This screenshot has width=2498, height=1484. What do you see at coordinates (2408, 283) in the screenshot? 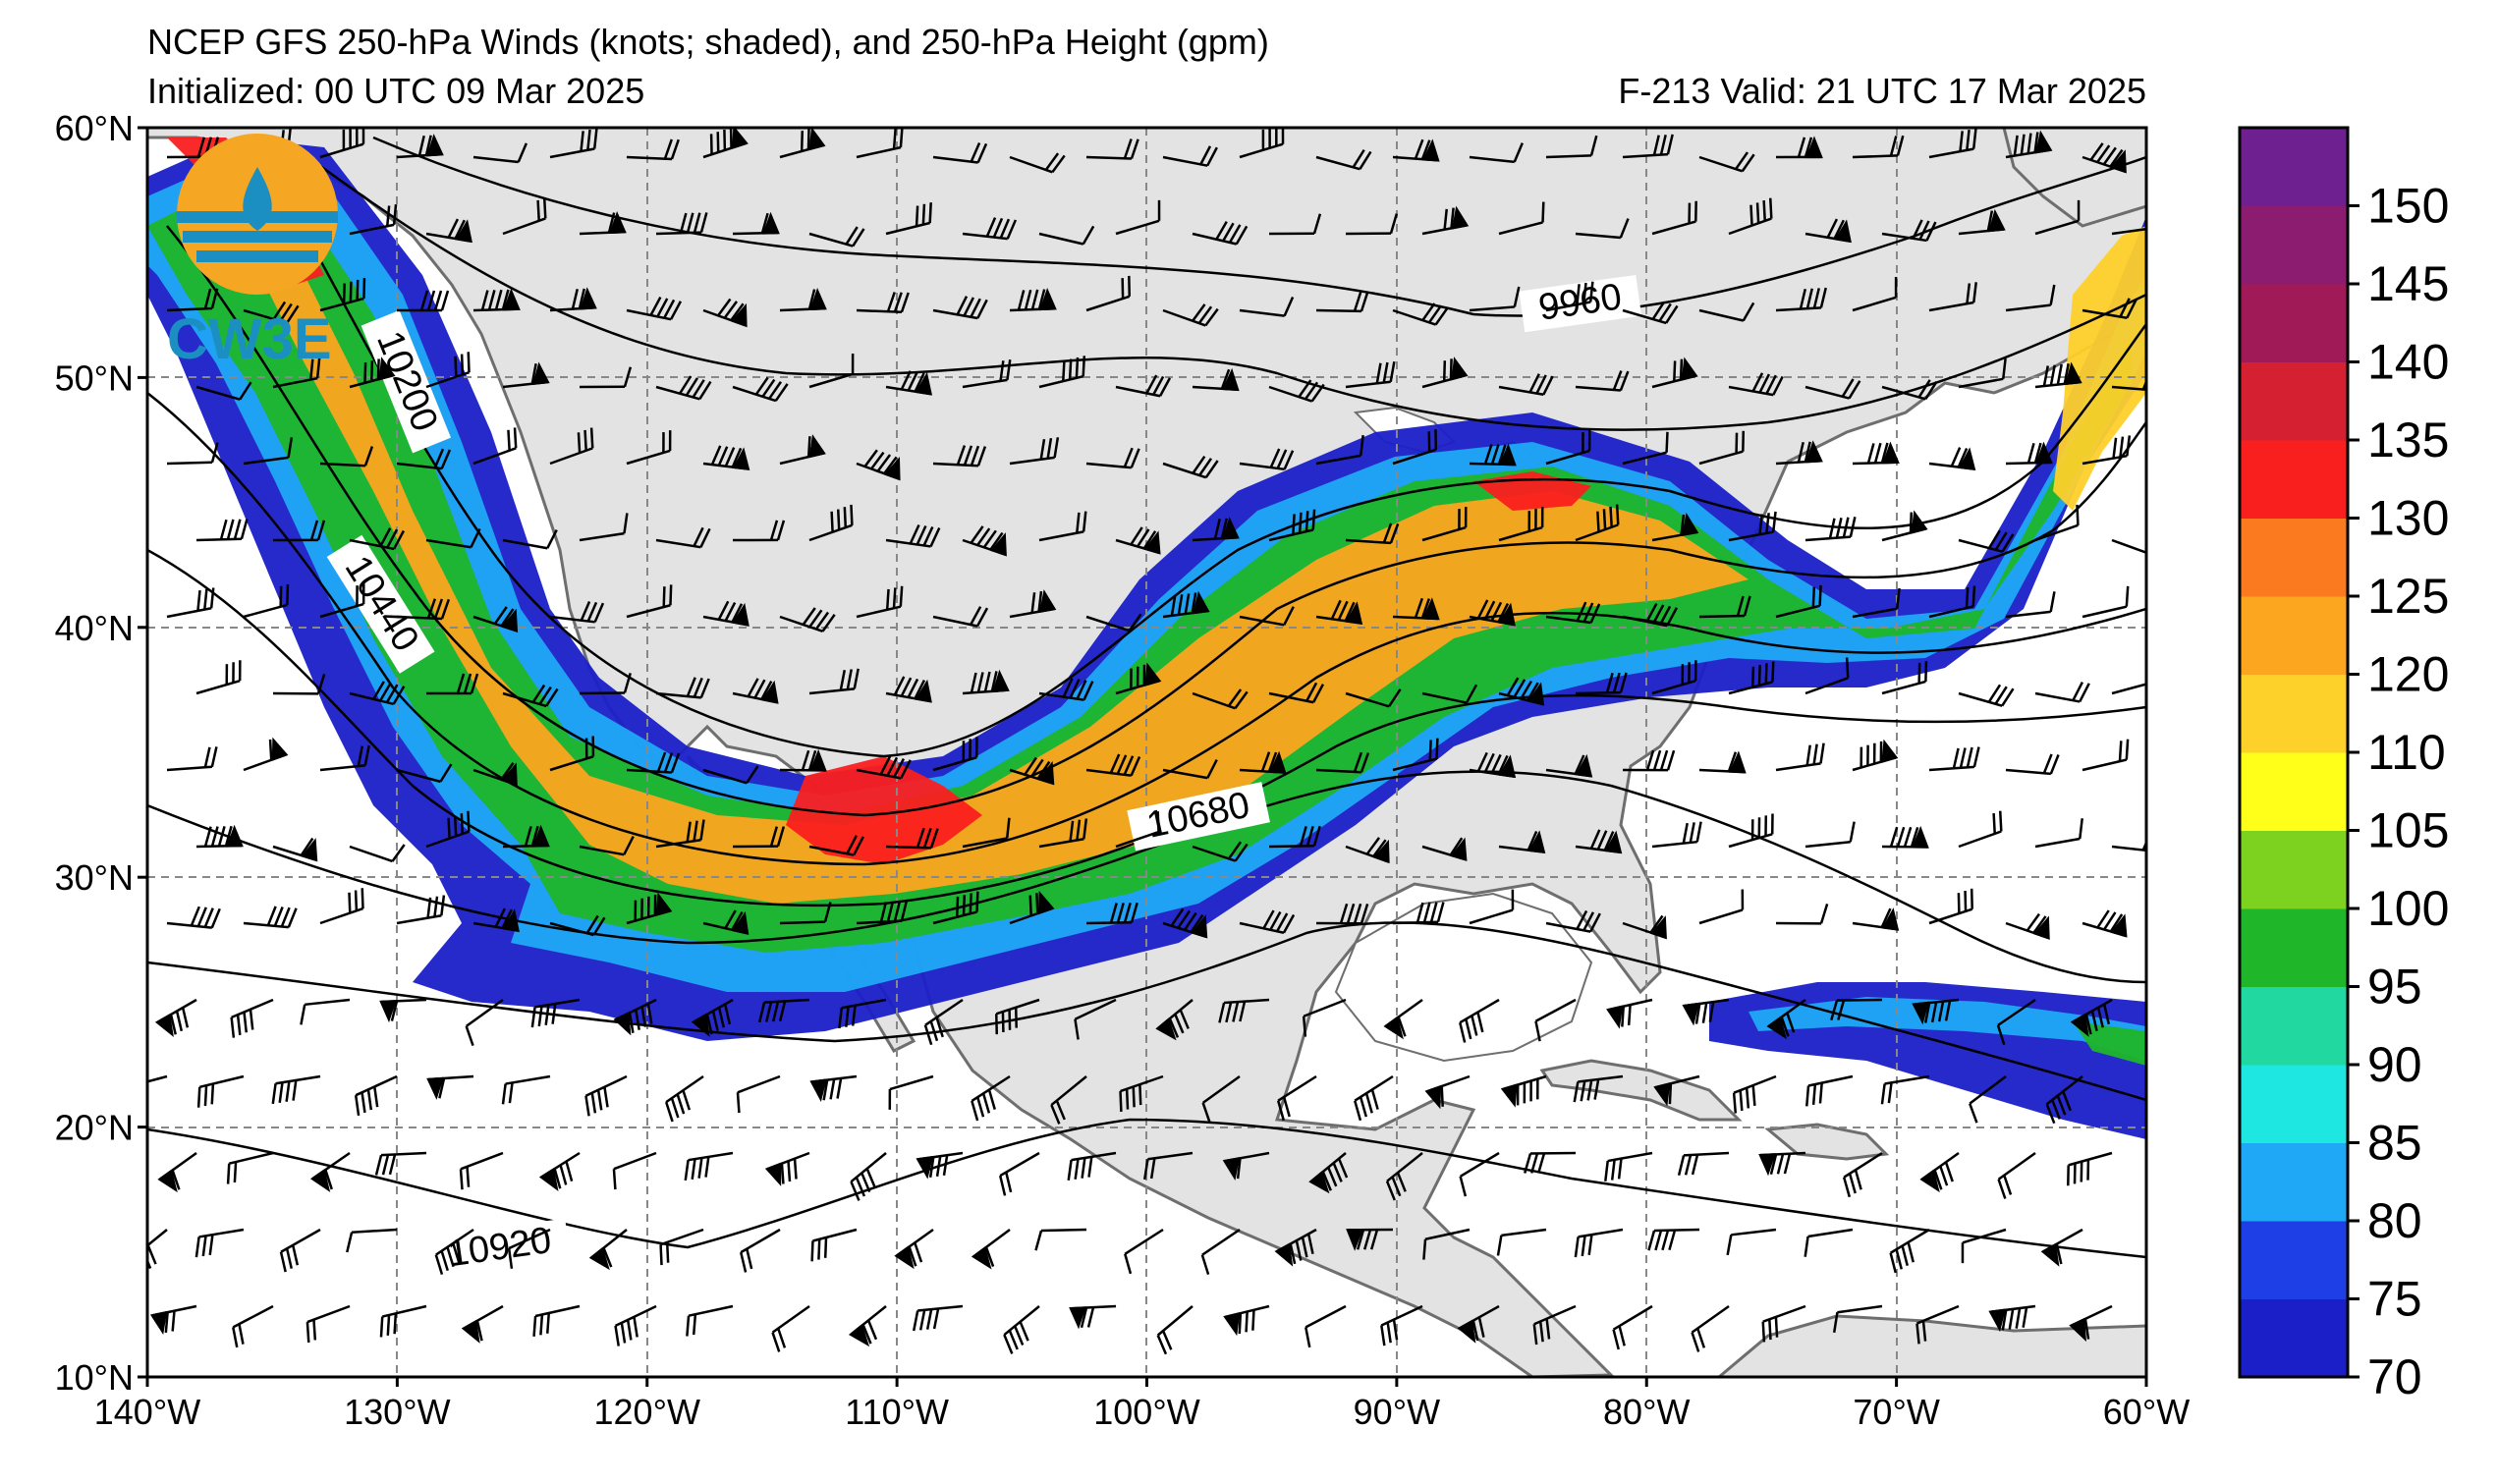
I see `colorbar-tick-label: 145` at bounding box center [2408, 283].